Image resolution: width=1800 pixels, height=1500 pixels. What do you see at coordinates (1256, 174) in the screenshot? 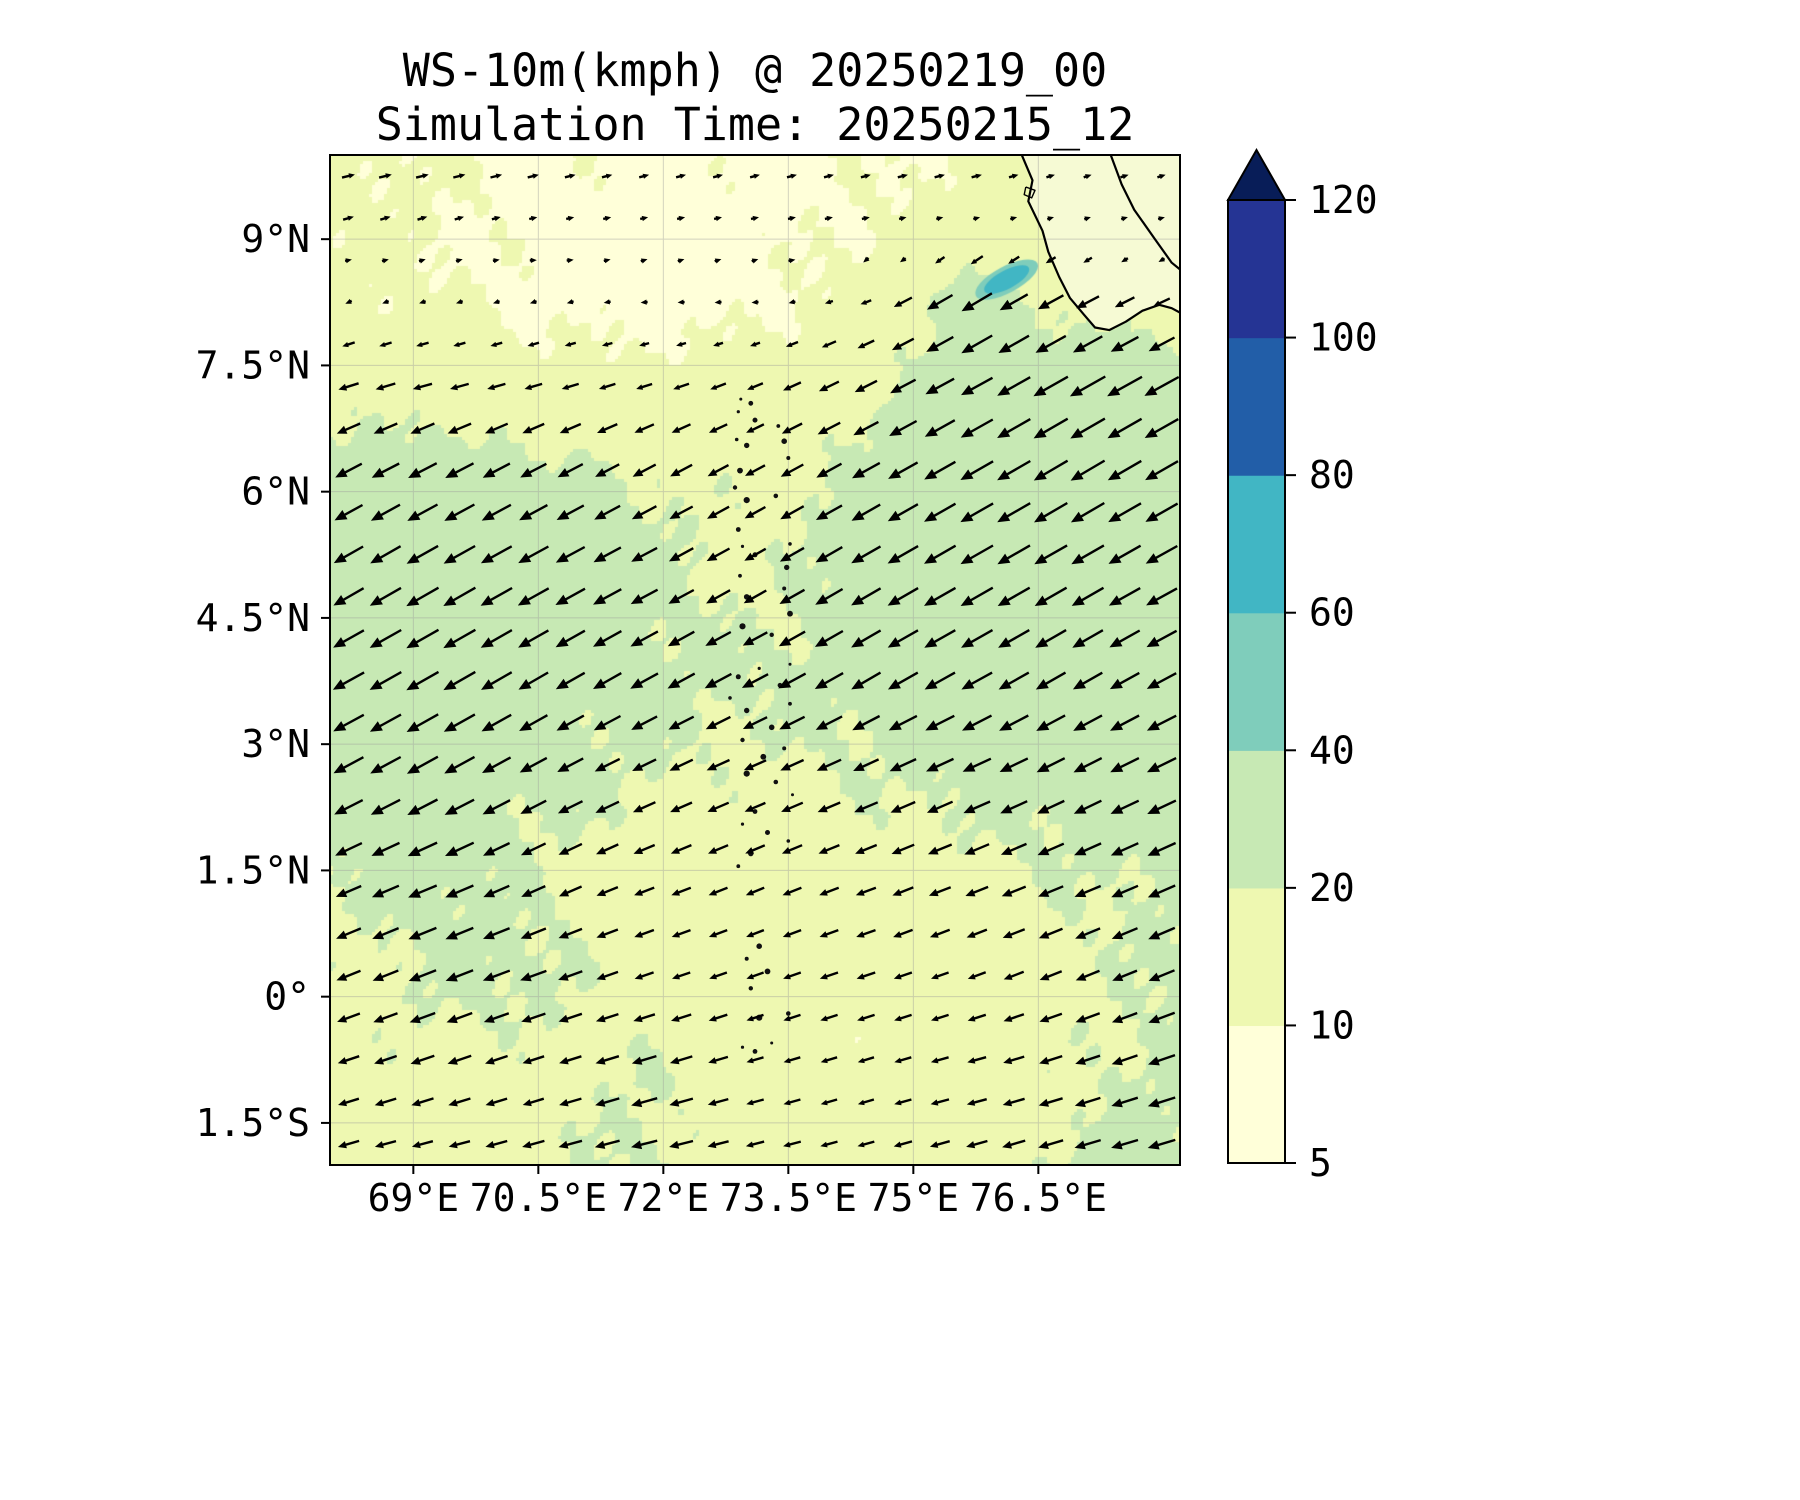
I see `colorbar-extend-triangle` at bounding box center [1256, 174].